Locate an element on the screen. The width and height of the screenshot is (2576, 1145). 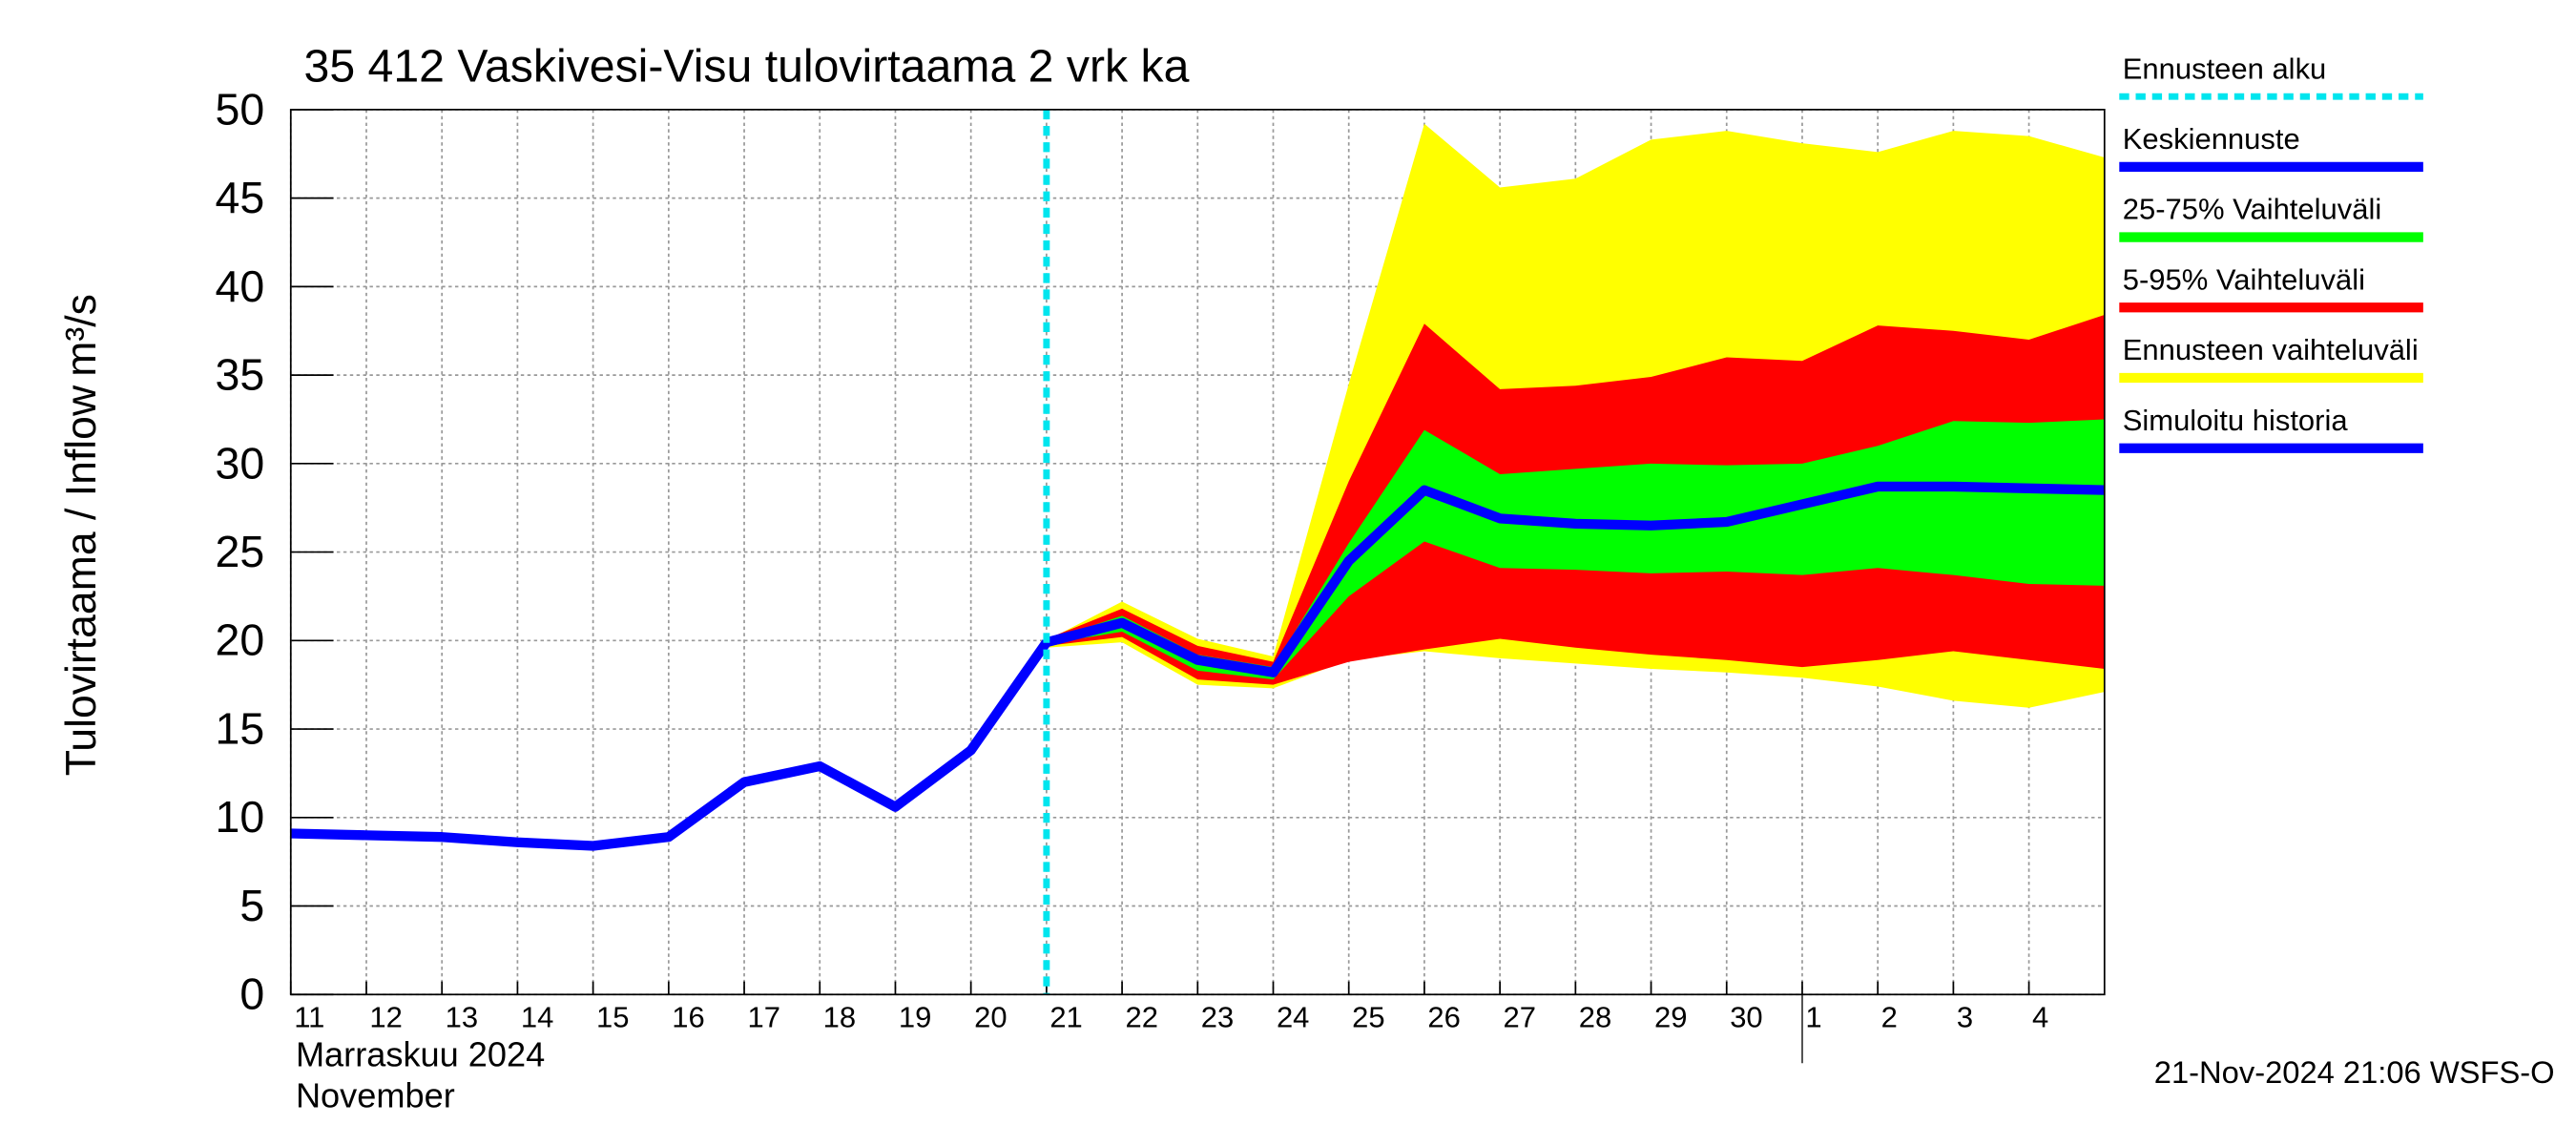
x-tick-label: 3 is located at coordinates (1965, 1018).